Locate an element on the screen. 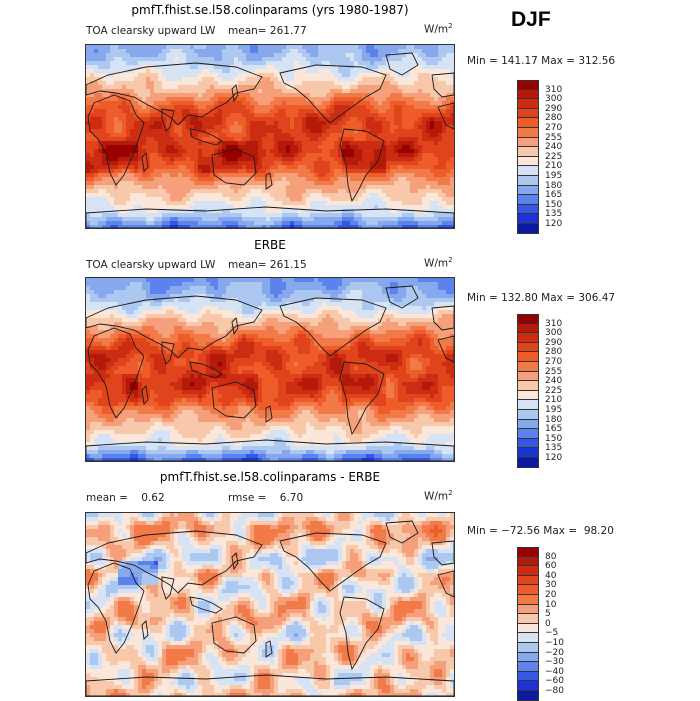  colorbar-tick-label: −5 is located at coordinates (552, 633).